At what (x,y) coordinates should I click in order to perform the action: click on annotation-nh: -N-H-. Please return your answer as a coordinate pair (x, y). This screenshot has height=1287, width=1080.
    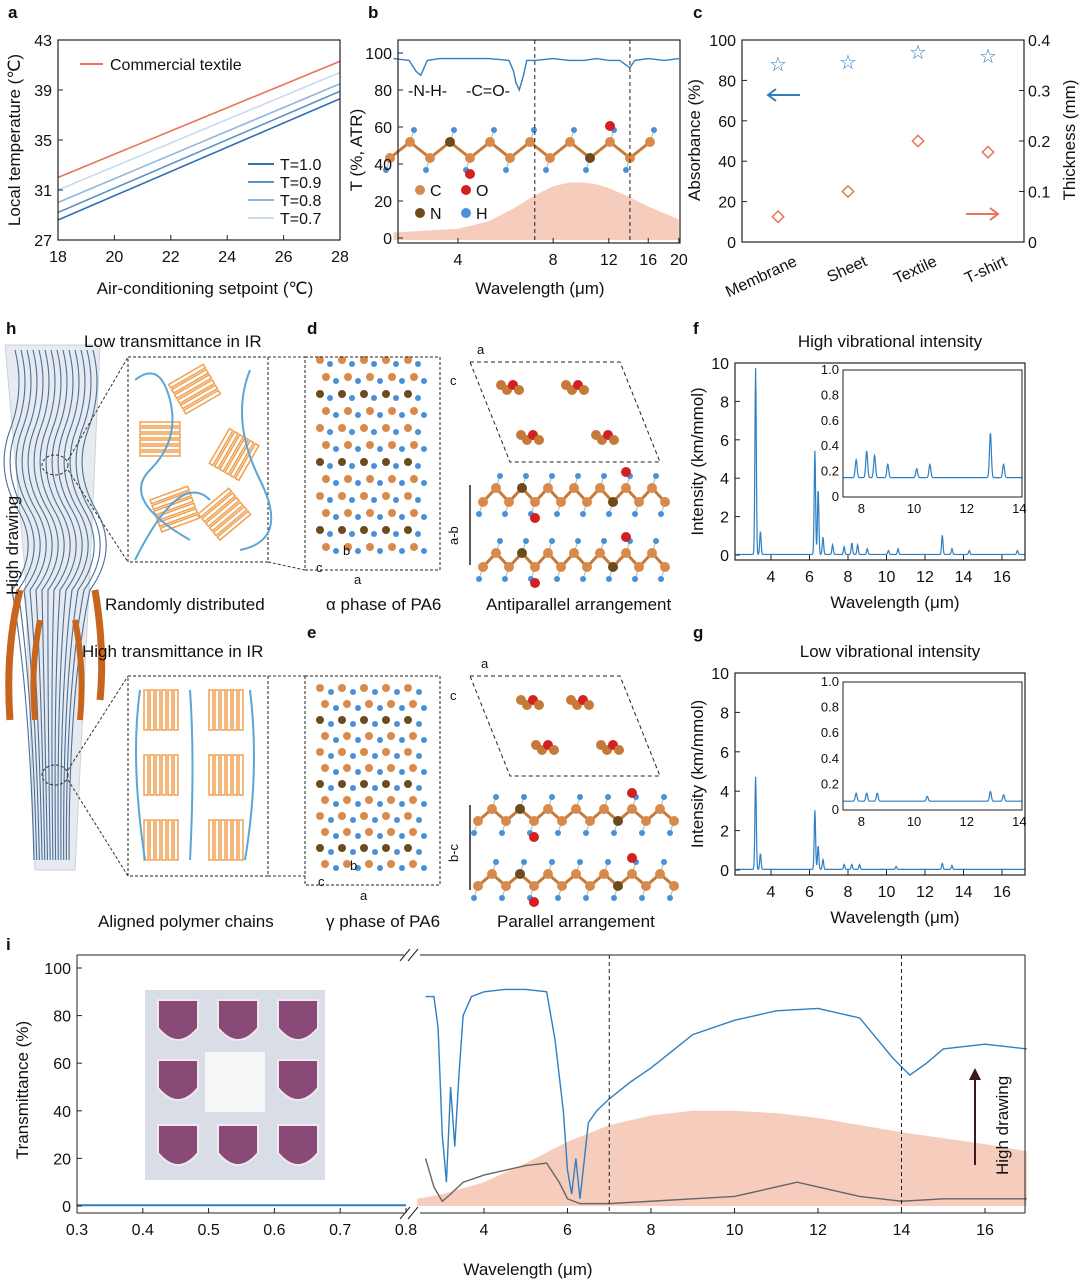
    Looking at the image, I should click on (427, 91).